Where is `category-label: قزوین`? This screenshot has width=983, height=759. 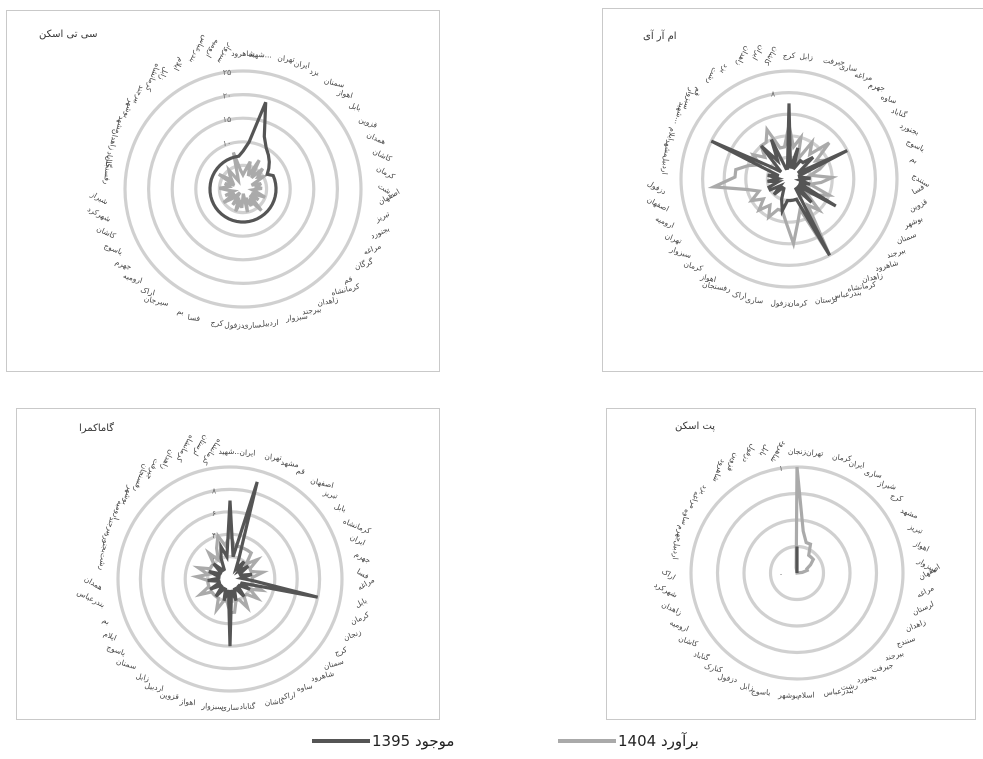 category-label: قزوین is located at coordinates (919, 205).